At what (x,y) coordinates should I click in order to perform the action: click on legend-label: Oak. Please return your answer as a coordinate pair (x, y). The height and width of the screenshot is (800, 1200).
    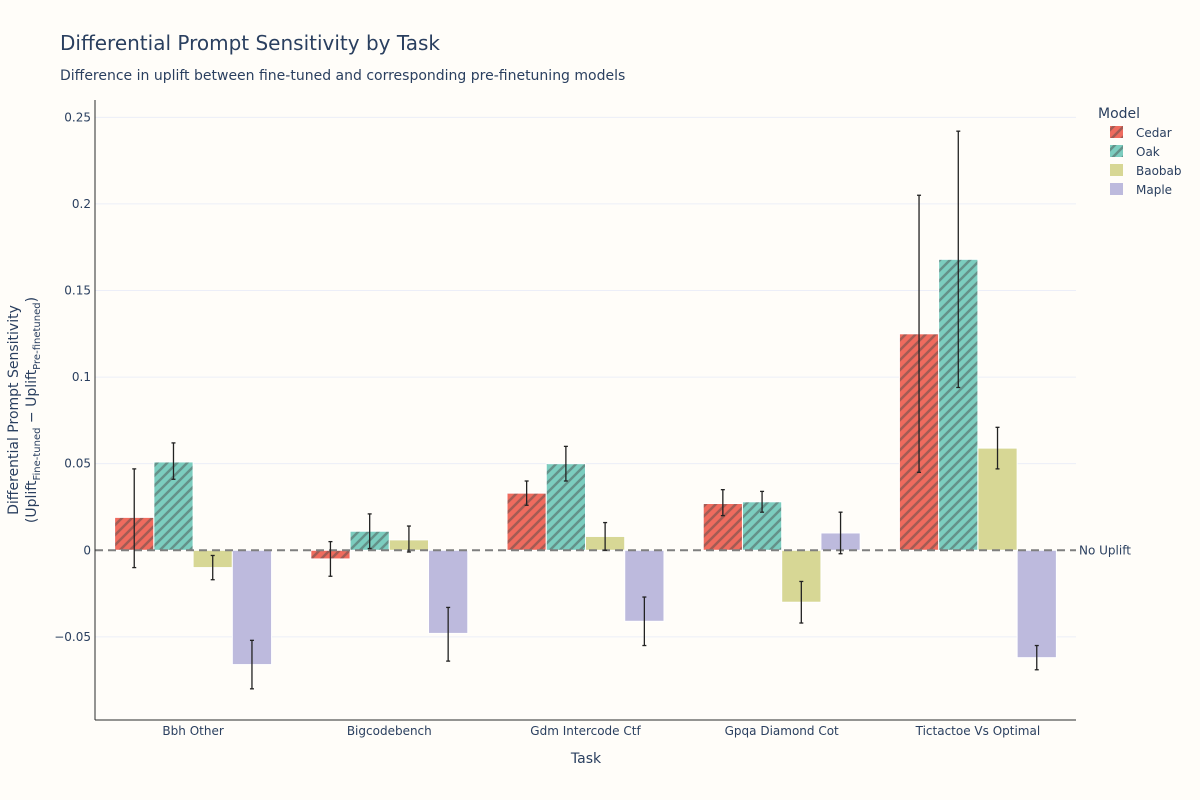
    Looking at the image, I should click on (1148, 152).